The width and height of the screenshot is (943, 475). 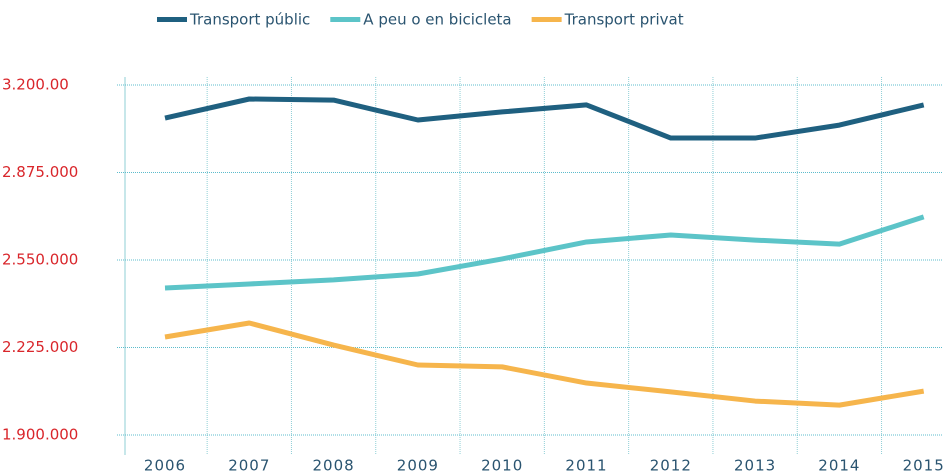 What do you see at coordinates (624, 20) in the screenshot?
I see `legend-label: Transport privat` at bounding box center [624, 20].